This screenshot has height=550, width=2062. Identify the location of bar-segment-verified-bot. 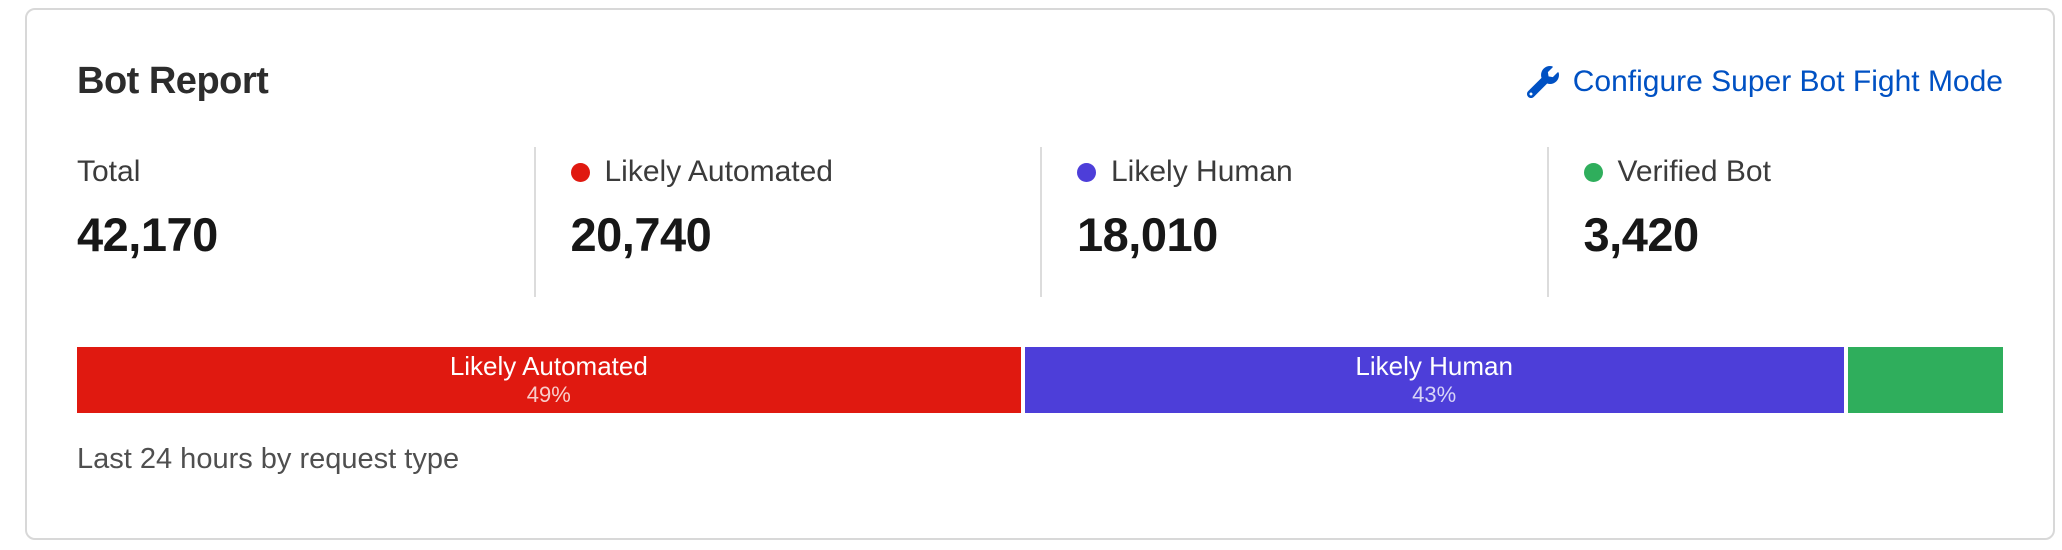
(1925, 380).